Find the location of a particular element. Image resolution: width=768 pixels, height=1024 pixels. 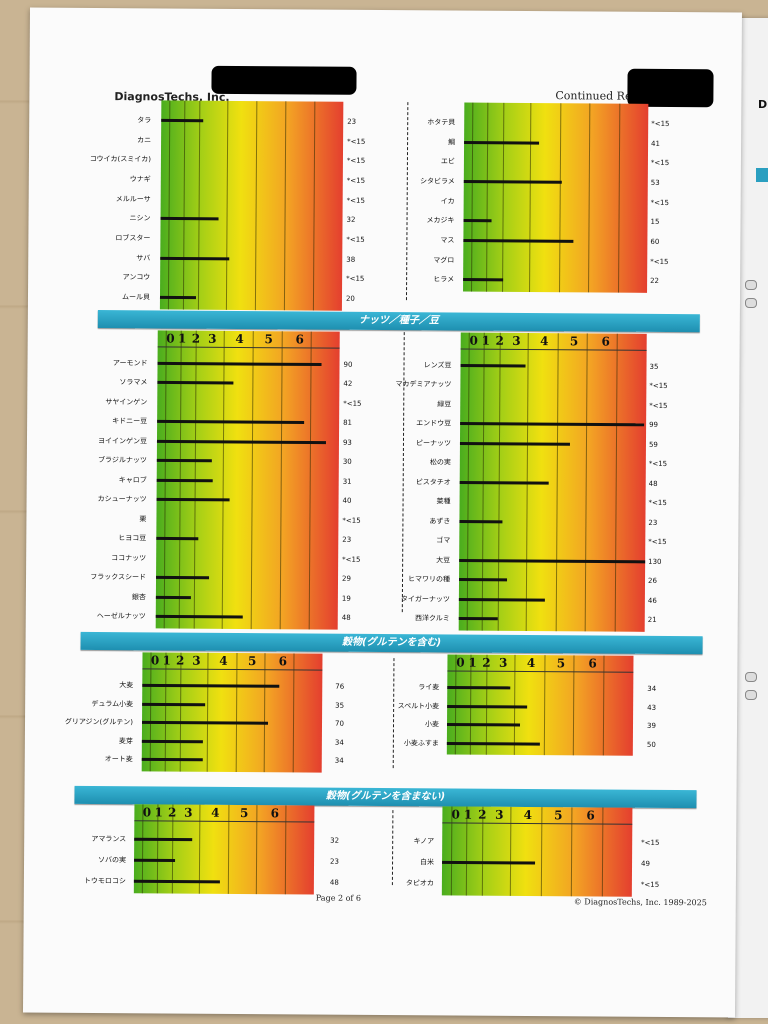

food-label: 小麦 is located at coordinates (432, 724).